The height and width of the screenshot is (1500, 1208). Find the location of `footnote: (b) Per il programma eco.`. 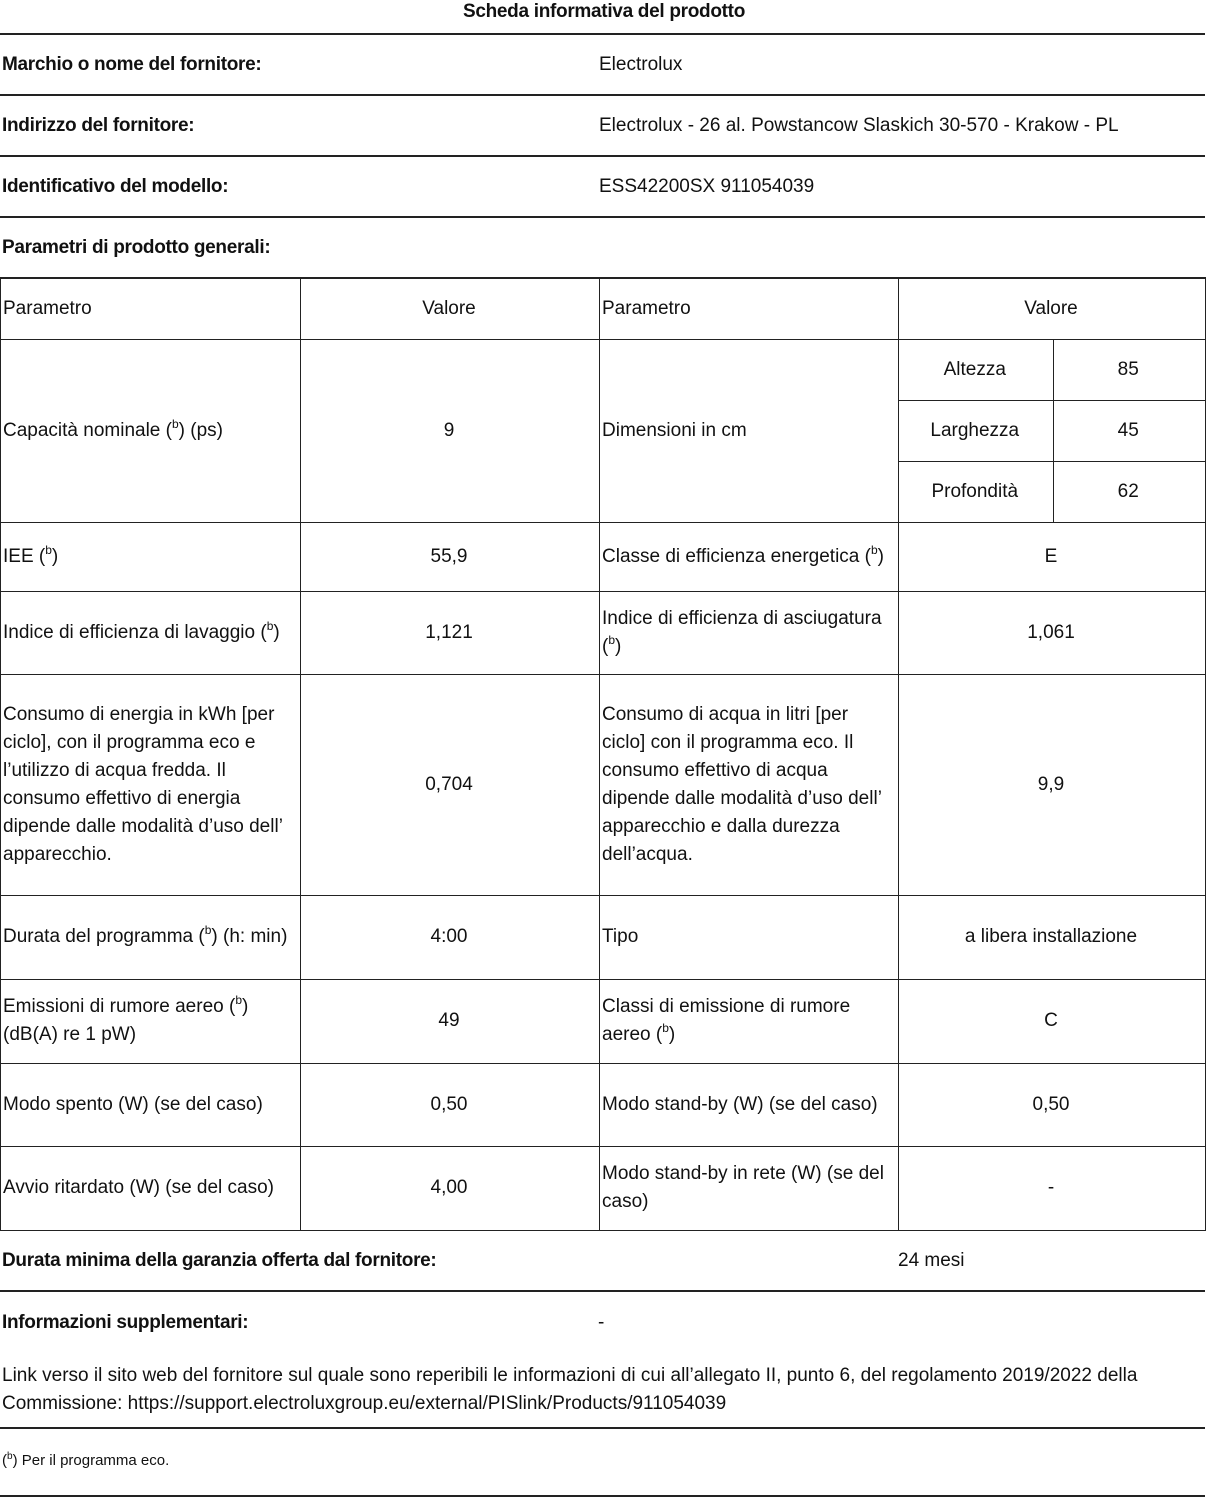

footnote: (b) Per il programma eco. is located at coordinates (86, 1460).